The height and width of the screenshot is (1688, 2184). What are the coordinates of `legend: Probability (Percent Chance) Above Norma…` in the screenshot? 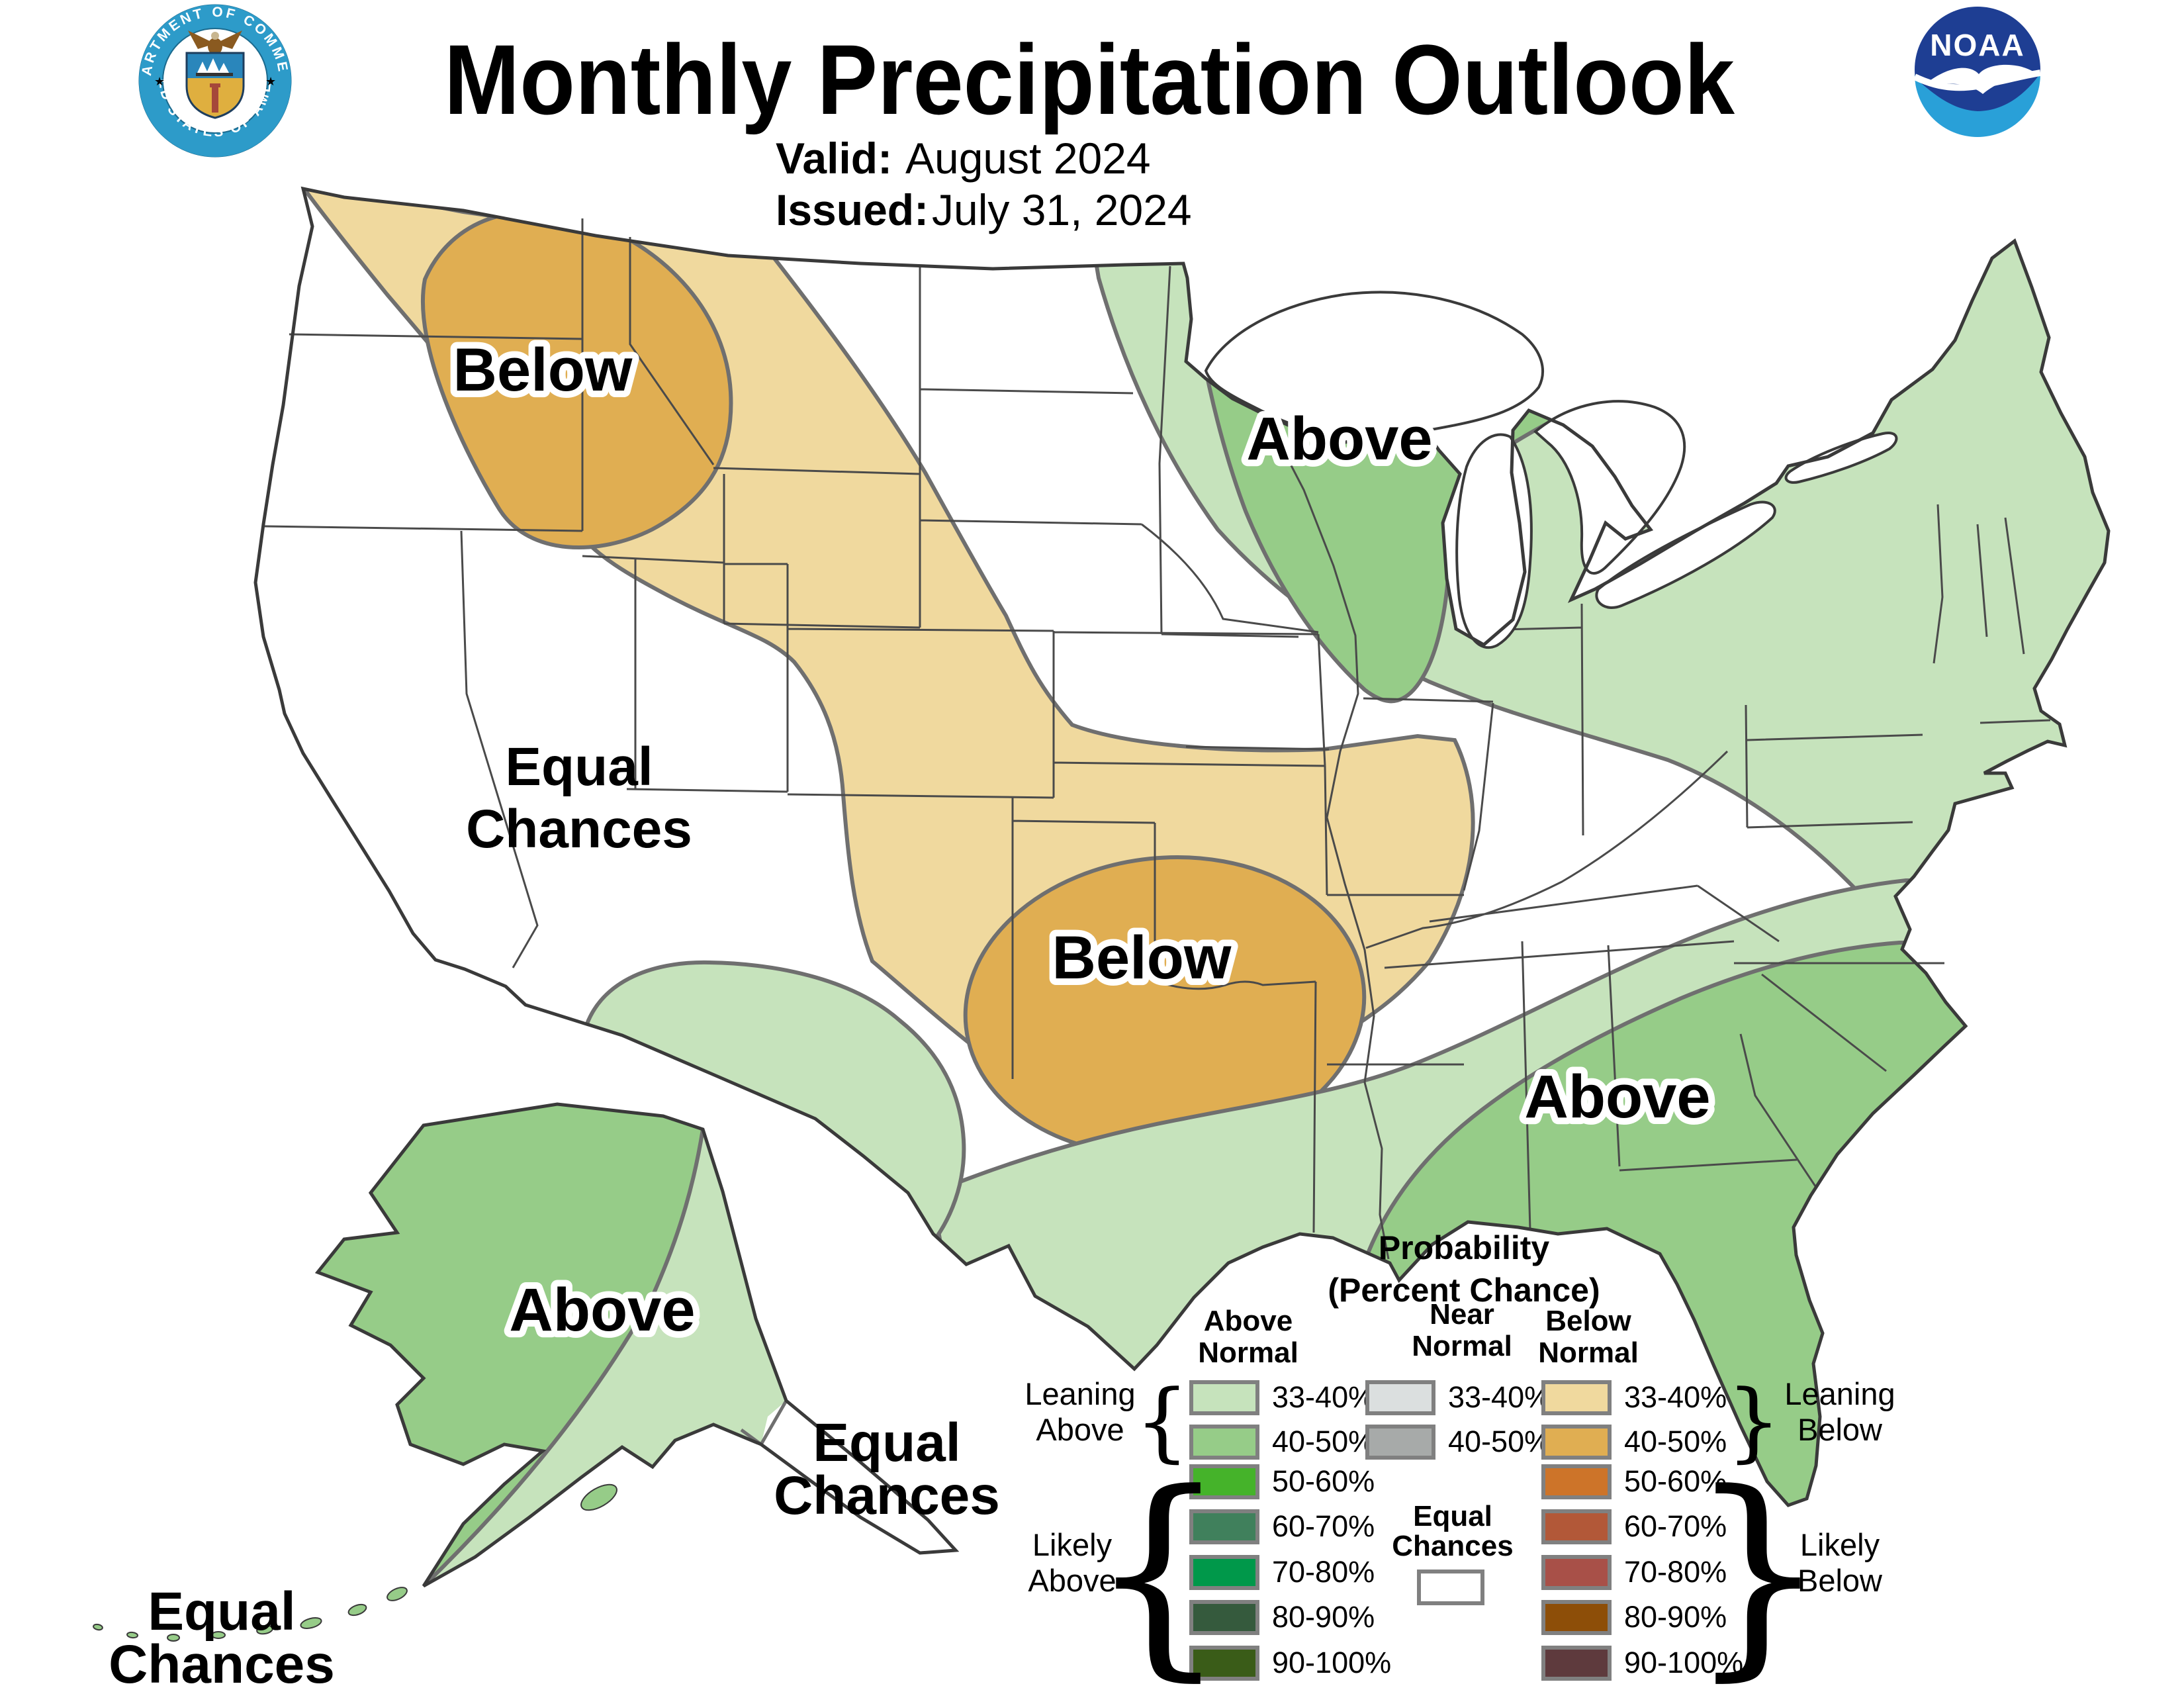 It's located at (1459, 1458).